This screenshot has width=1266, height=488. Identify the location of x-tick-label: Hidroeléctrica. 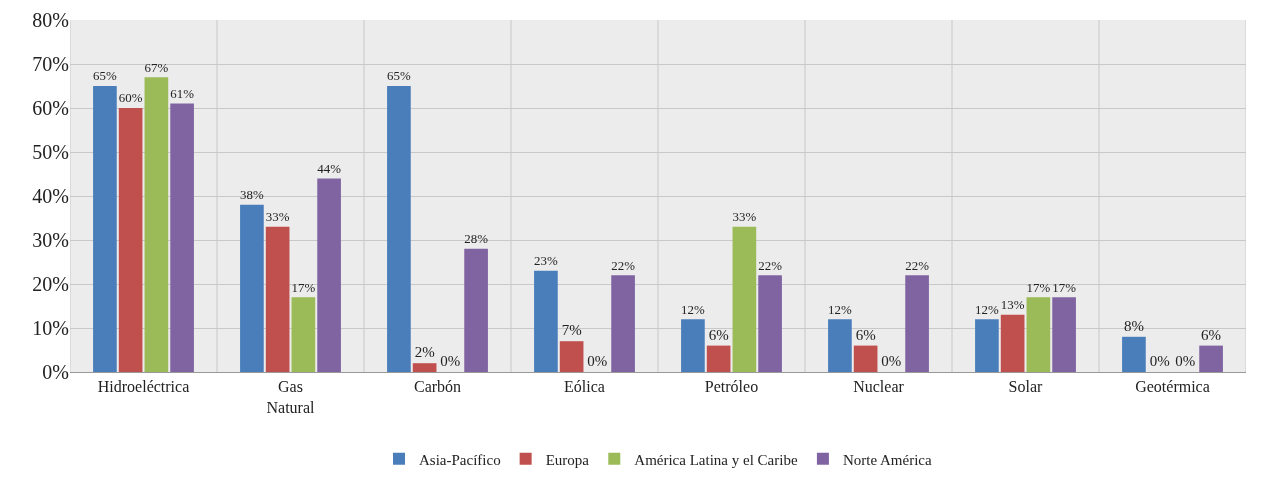
(143, 387).